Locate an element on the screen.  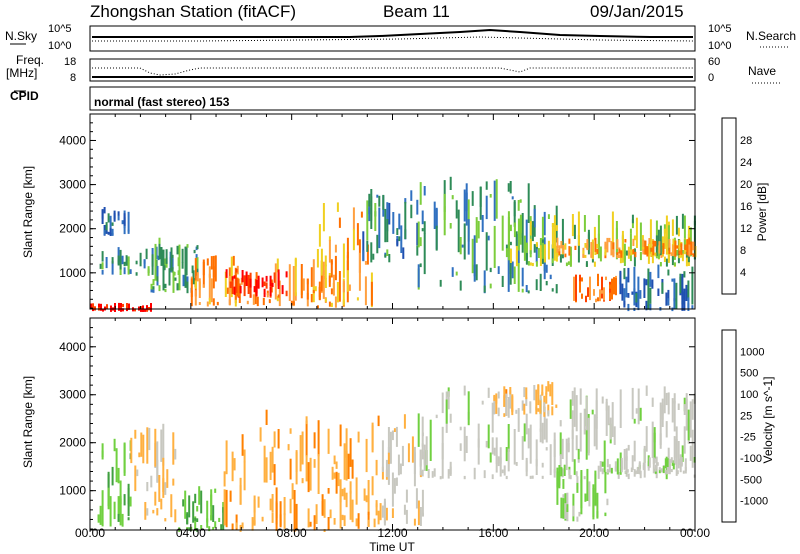
nave-tick-top: 60 is located at coordinates (714, 62).